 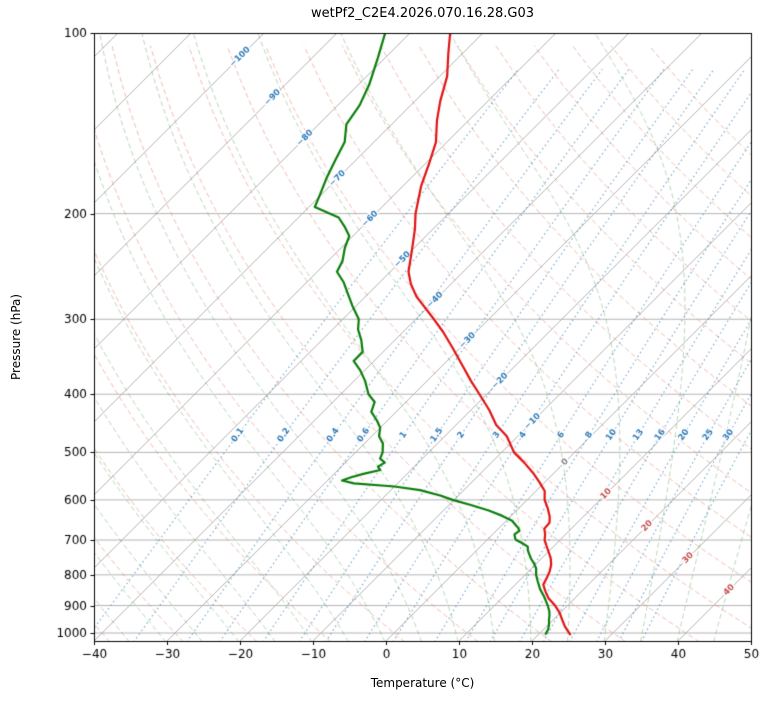 I want to click on chart-title: wetPf2_C2E4.2026.070.16.28.G03, so click(x=422, y=13).